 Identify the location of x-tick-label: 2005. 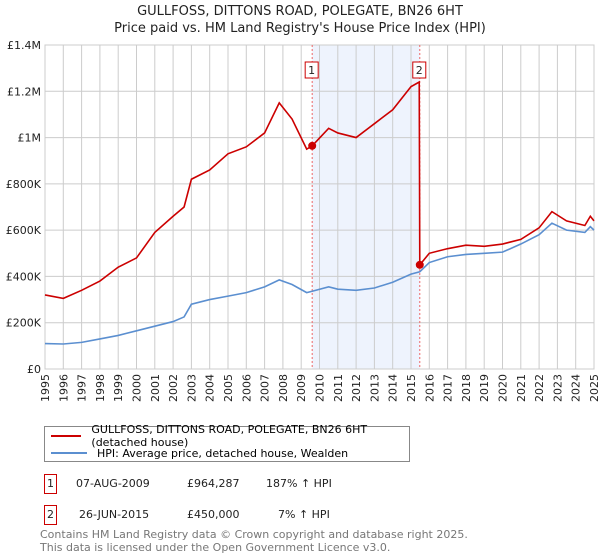
(228, 388).